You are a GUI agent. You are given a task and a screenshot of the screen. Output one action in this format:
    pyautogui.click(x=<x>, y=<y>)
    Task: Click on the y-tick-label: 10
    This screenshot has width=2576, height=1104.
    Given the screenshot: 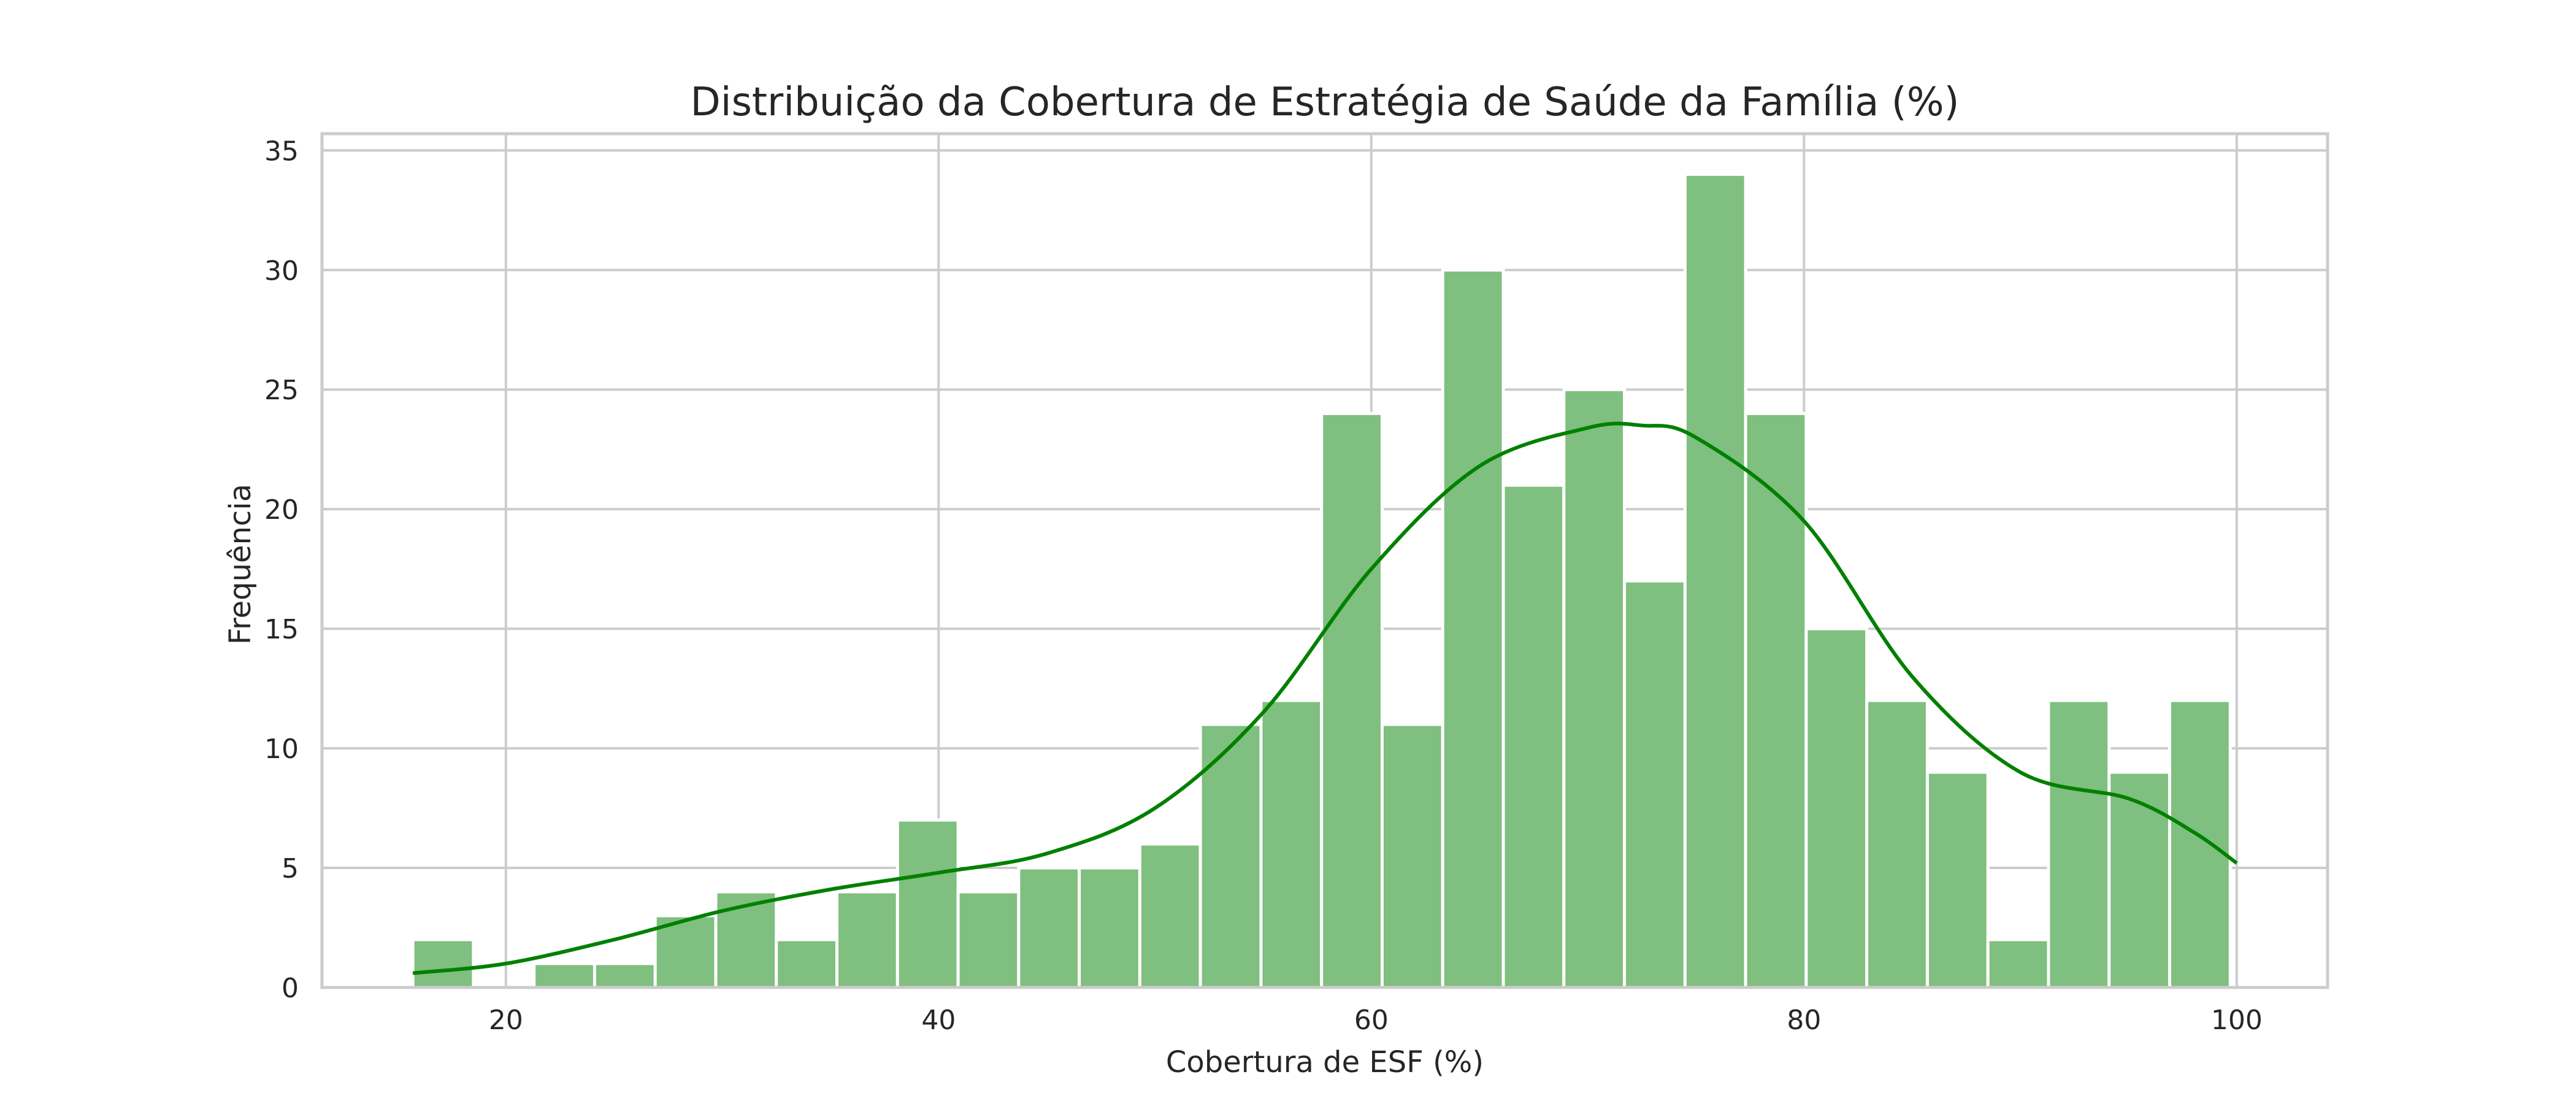 What is the action you would take?
    pyautogui.click(x=281, y=749)
    